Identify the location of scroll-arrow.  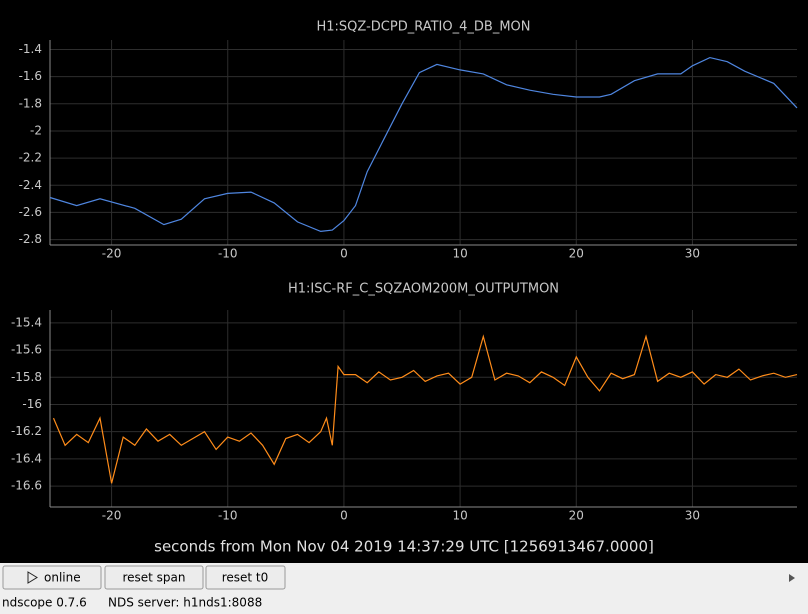
(792, 578).